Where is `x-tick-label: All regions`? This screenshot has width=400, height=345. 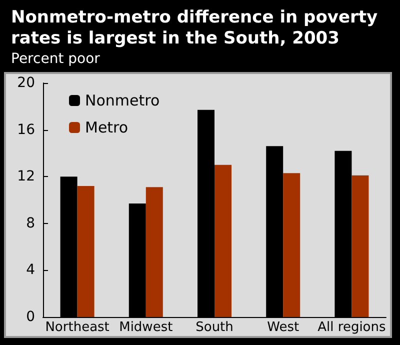 x-tick-label: All regions is located at coordinates (352, 327).